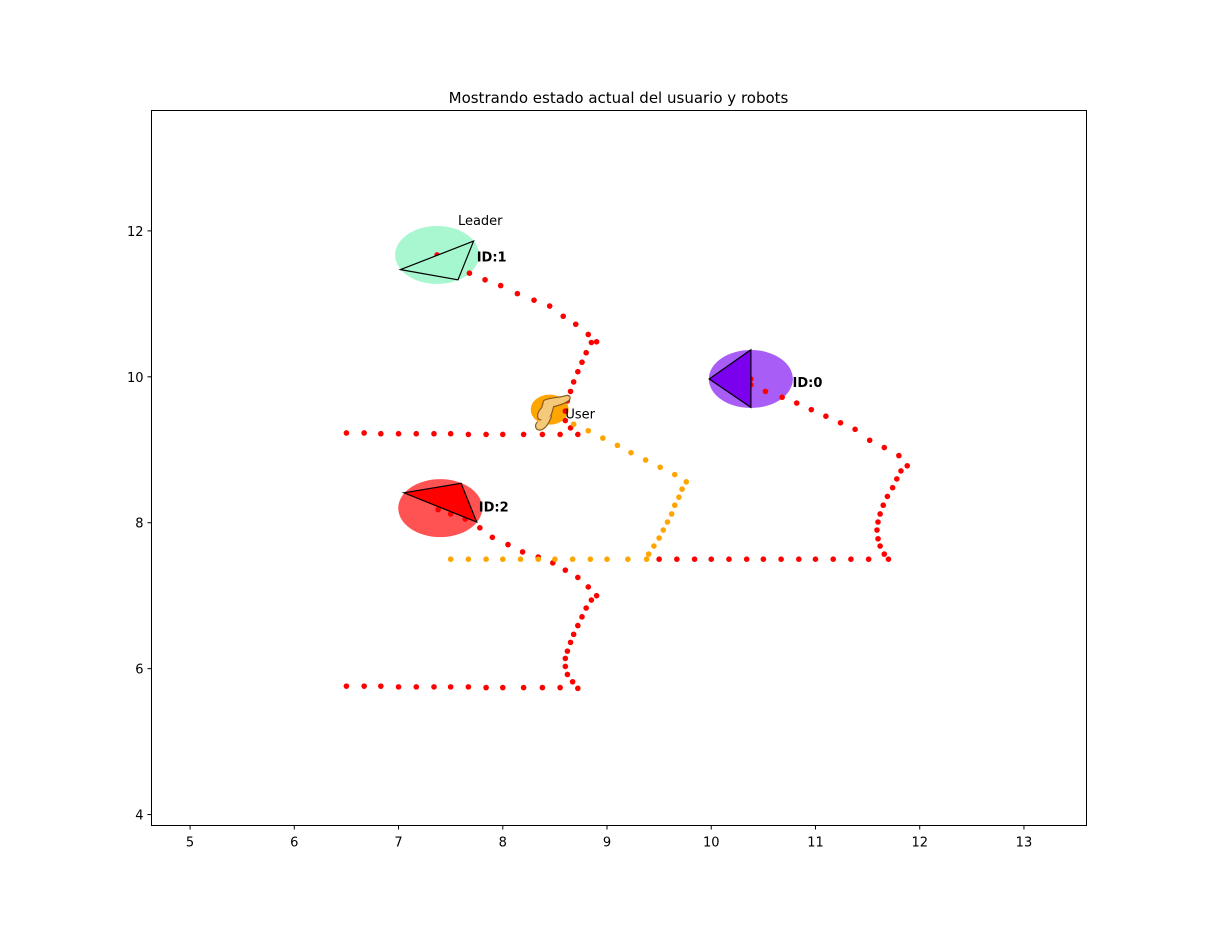 This screenshot has height=927, width=1207. What do you see at coordinates (398, 843) in the screenshot?
I see `x-tick-label: 7` at bounding box center [398, 843].